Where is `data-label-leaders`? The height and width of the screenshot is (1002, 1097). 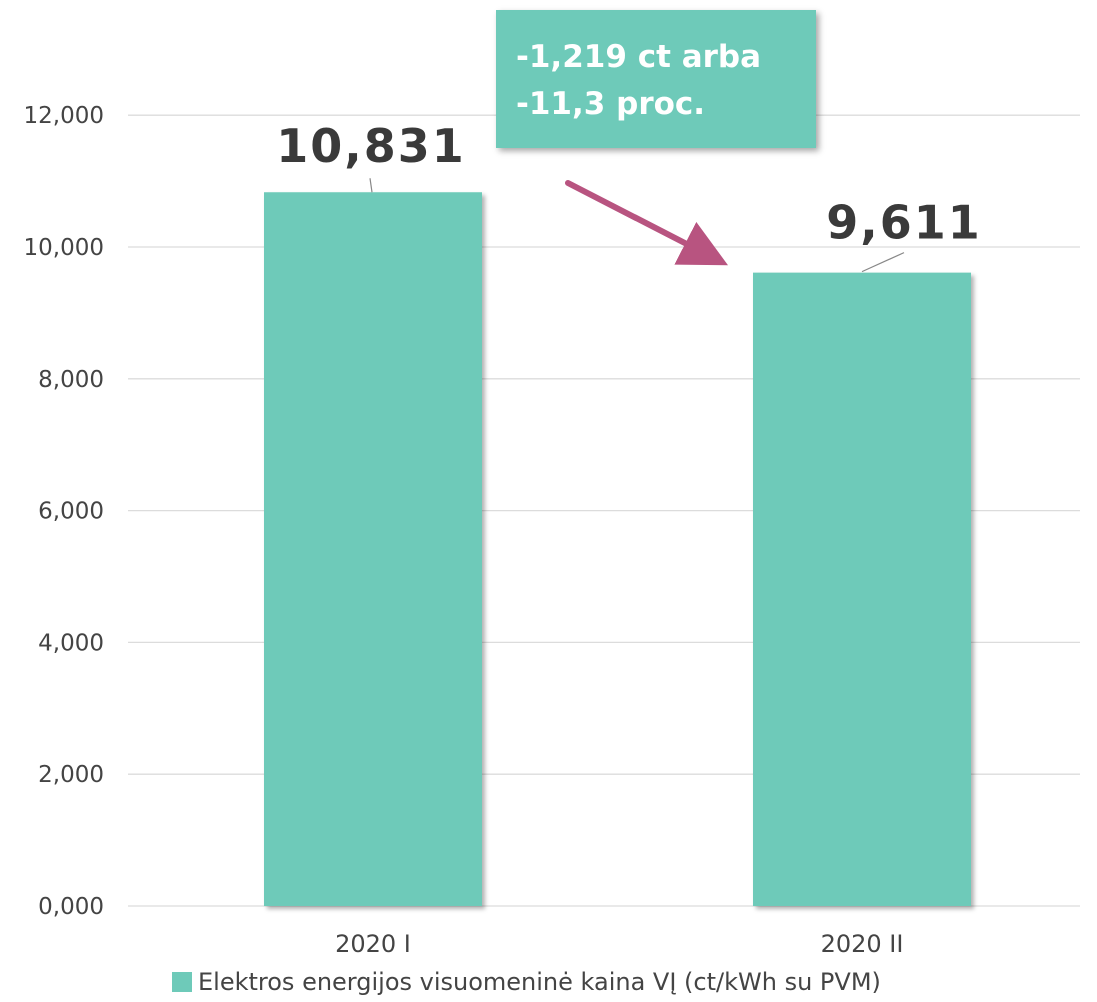
data-label-leaders is located at coordinates (637, 225).